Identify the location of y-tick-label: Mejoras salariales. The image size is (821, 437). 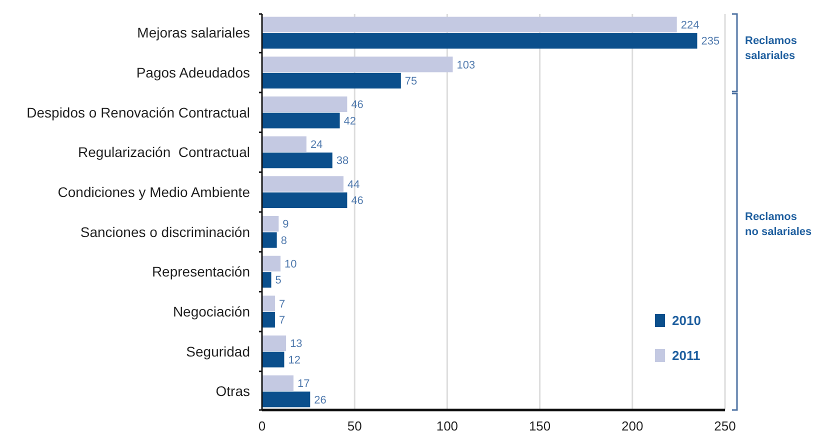
(193, 32).